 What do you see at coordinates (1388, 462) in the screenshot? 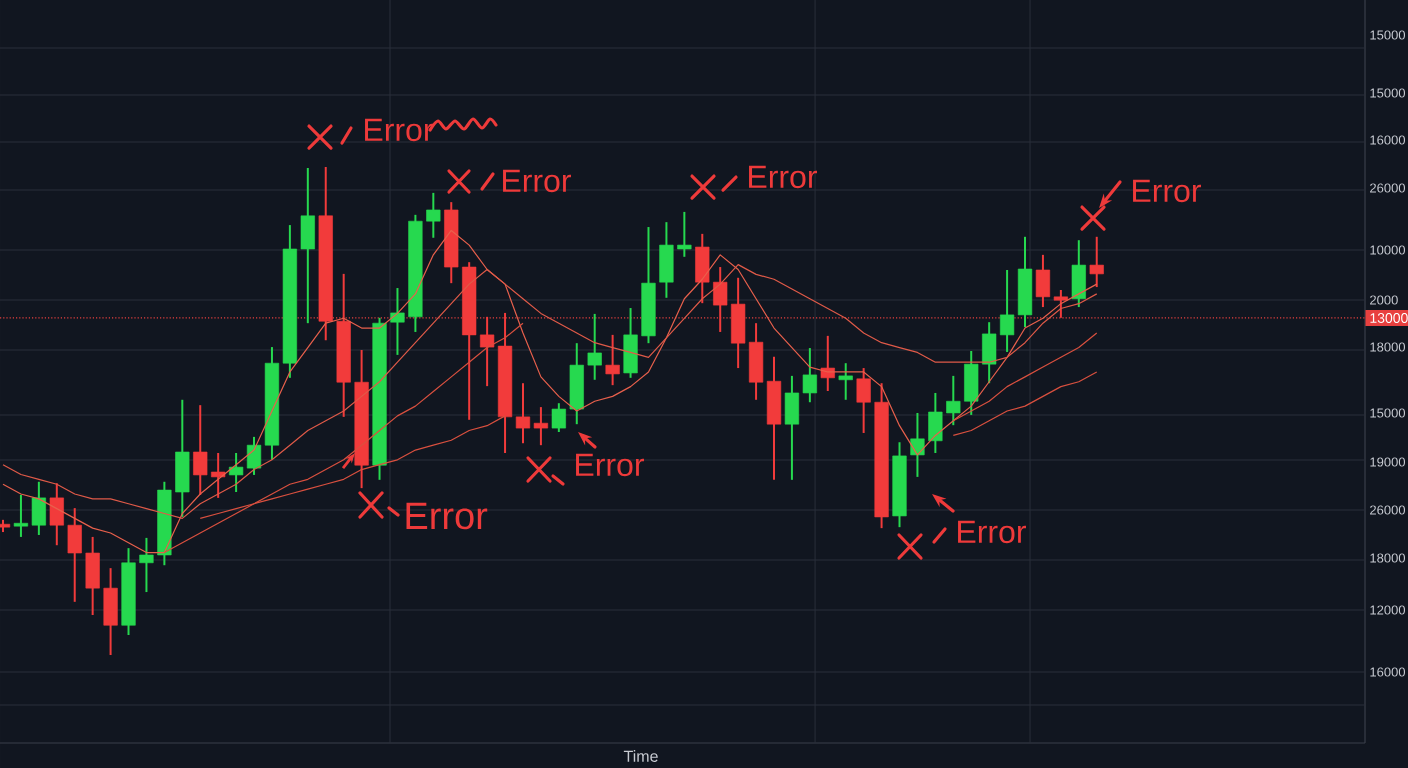
I see `text: 19000` at bounding box center [1388, 462].